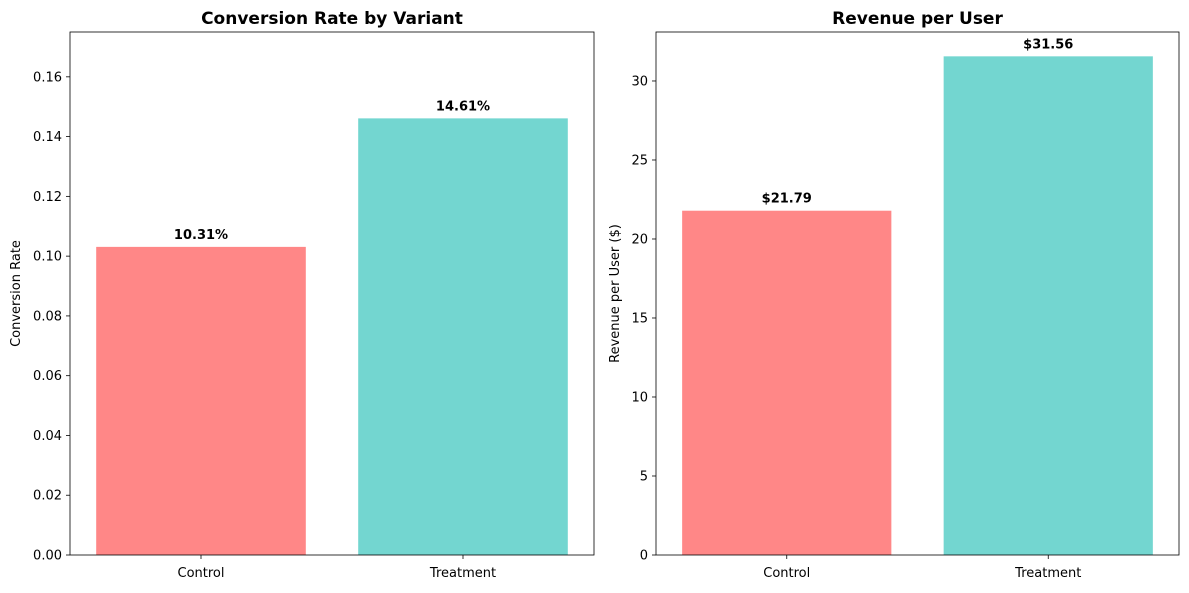 The height and width of the screenshot is (593, 1189). Describe the element at coordinates (47, 556) in the screenshot. I see `y-tick-label: 0.00` at that location.